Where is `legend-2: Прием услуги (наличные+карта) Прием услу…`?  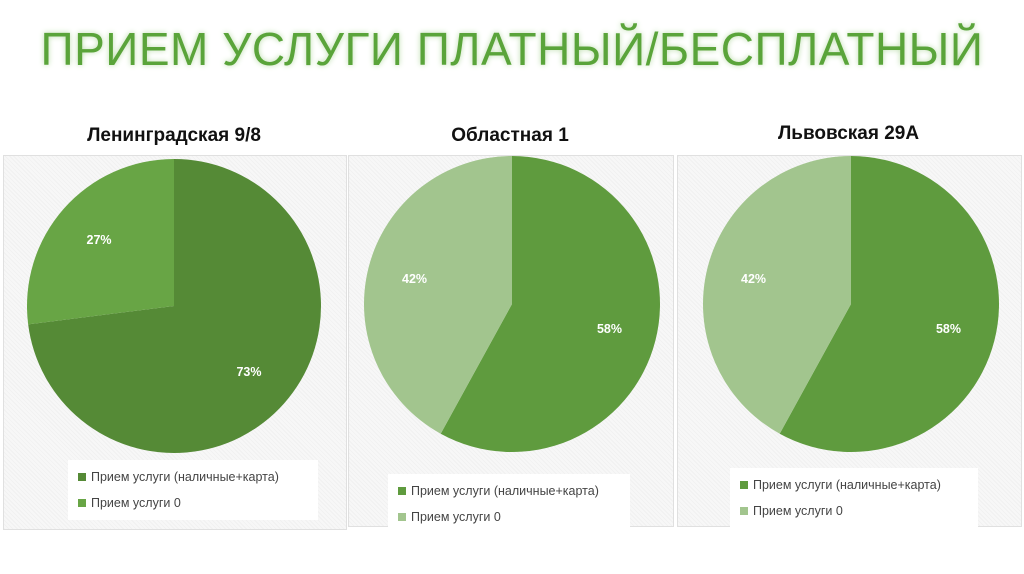 legend-2: Прием услуги (наличные+карта) Прием услу… is located at coordinates (854, 498).